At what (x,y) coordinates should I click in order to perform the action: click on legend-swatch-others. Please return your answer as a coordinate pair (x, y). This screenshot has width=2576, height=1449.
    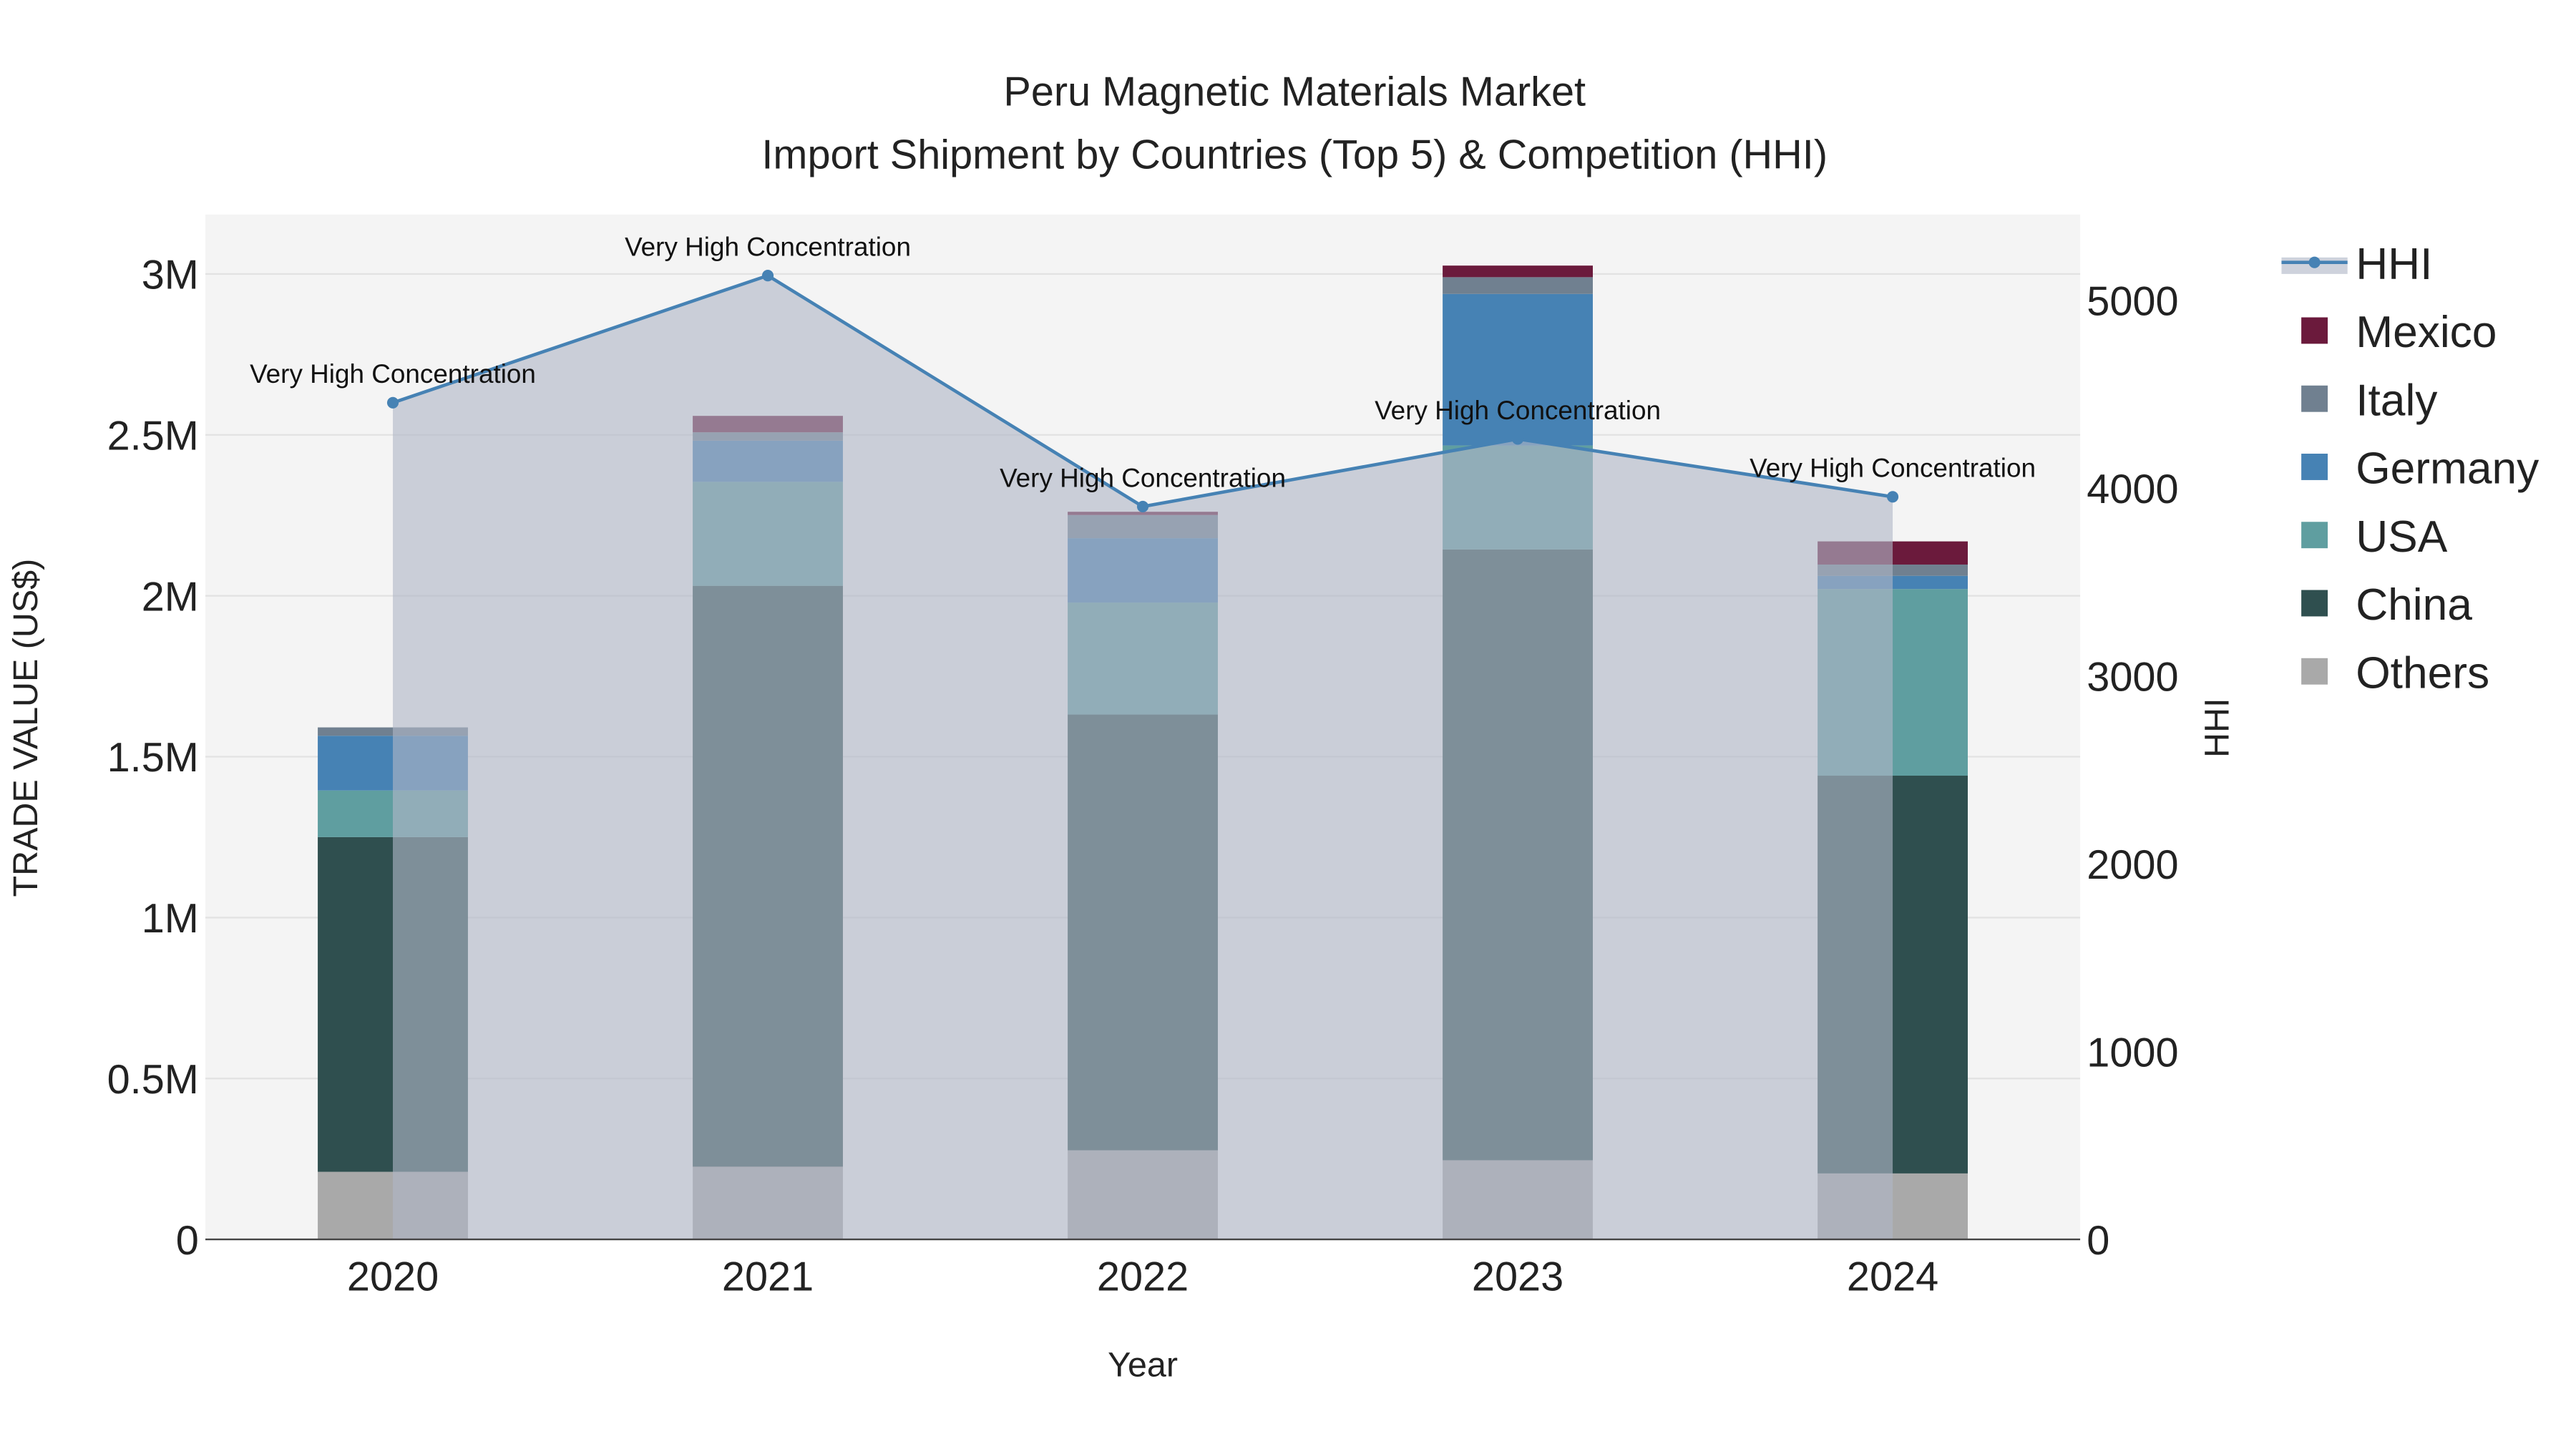
    Looking at the image, I should click on (2314, 671).